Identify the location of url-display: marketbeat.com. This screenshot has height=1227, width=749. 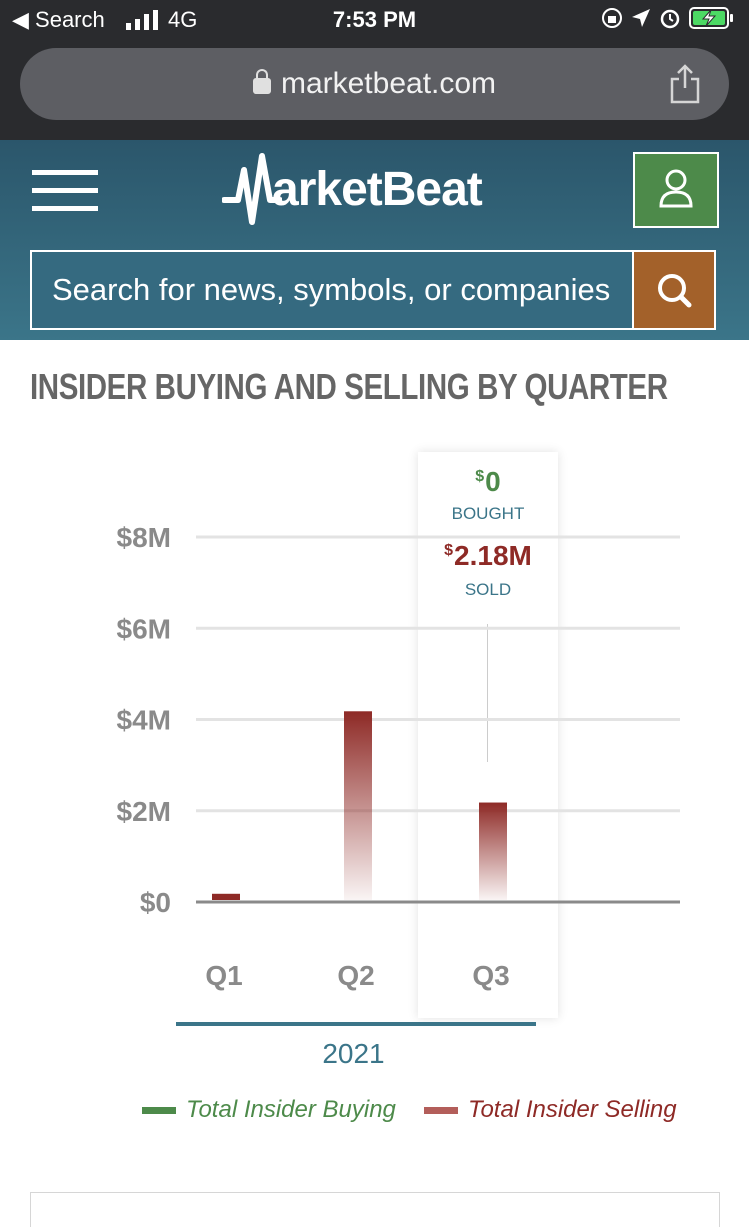
(374, 84).